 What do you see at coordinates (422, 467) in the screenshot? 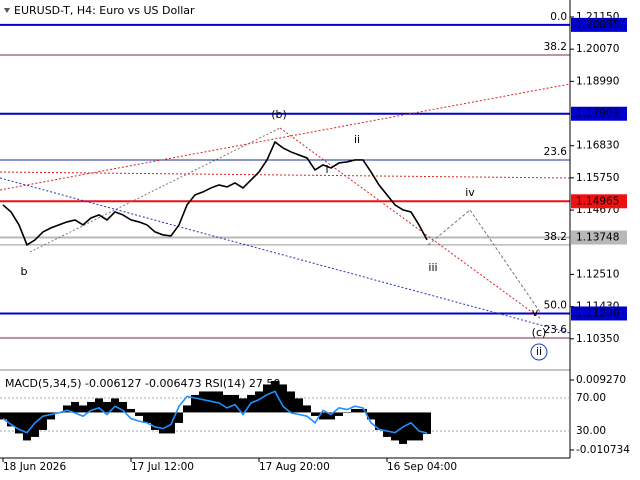
I see `x-tick-label: 16 Sep 04:00` at bounding box center [422, 467].